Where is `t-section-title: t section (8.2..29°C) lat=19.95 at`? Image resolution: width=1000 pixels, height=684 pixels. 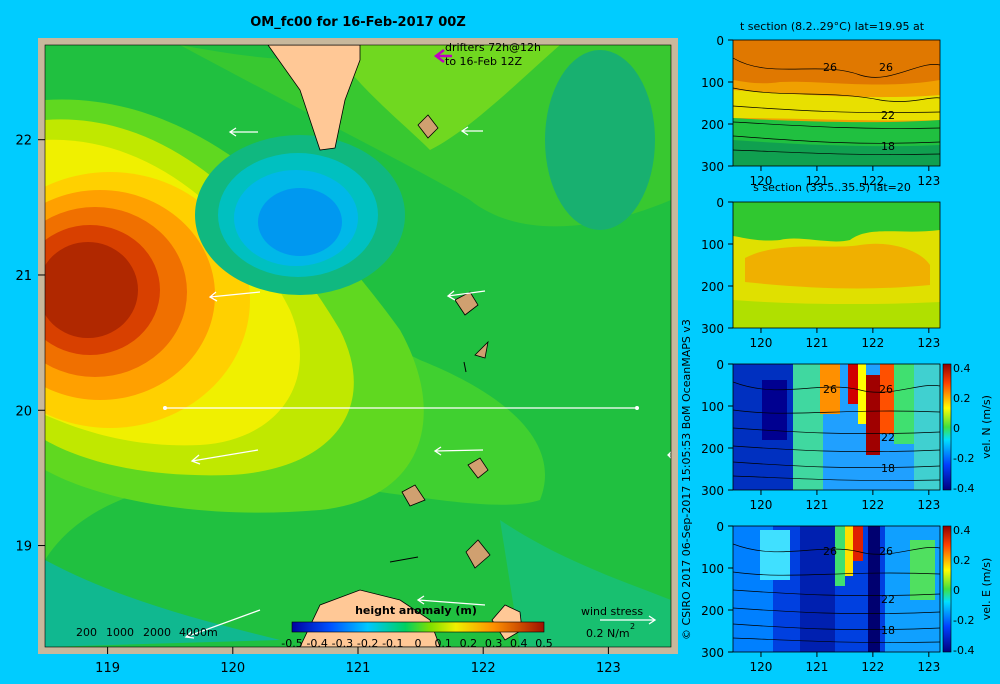
t-section-title: t section (8.2..29°C) lat=19.95 at is located at coordinates (832, 26).